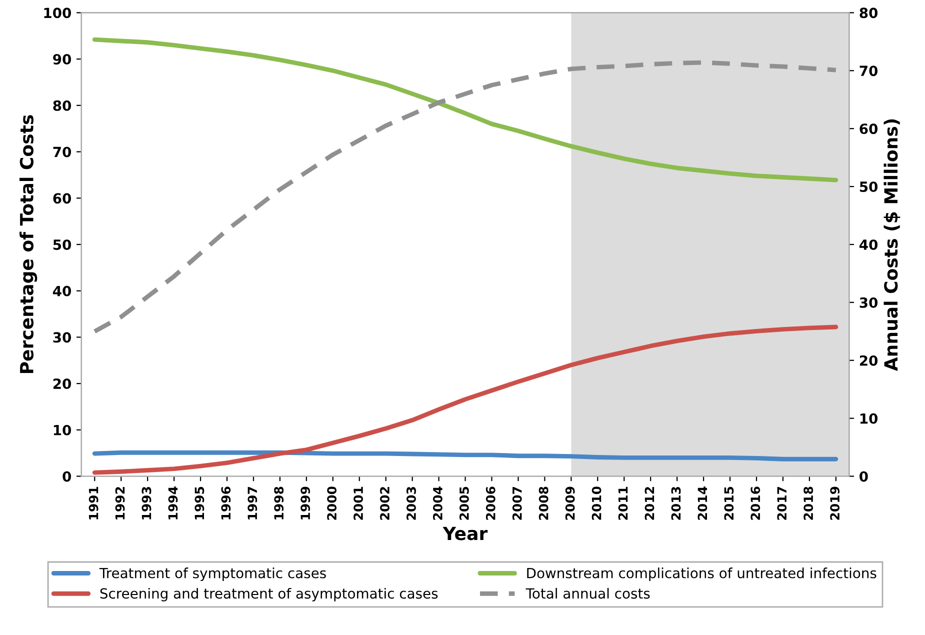  Describe the element at coordinates (332, 503) in the screenshot. I see `x-tick-label: 2000` at that location.